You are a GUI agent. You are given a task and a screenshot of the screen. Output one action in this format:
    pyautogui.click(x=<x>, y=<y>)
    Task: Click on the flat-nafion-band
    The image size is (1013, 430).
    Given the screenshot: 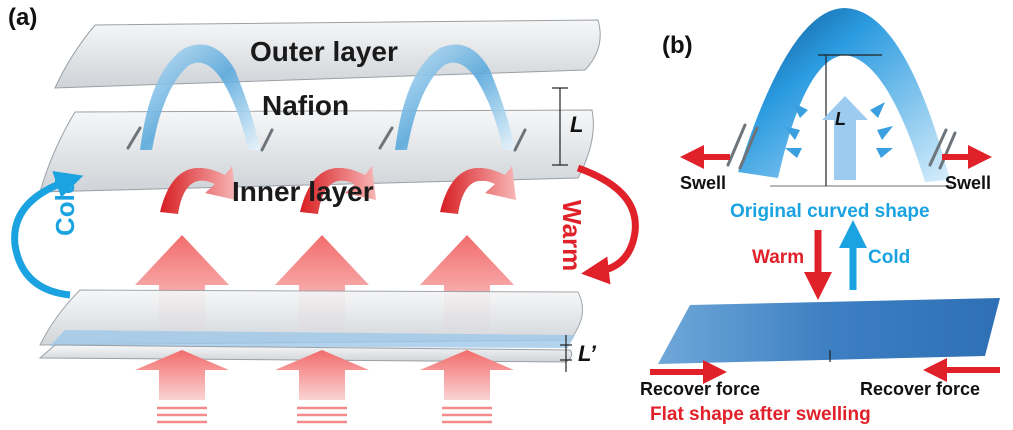 What is the action you would take?
    pyautogui.click(x=312, y=339)
    